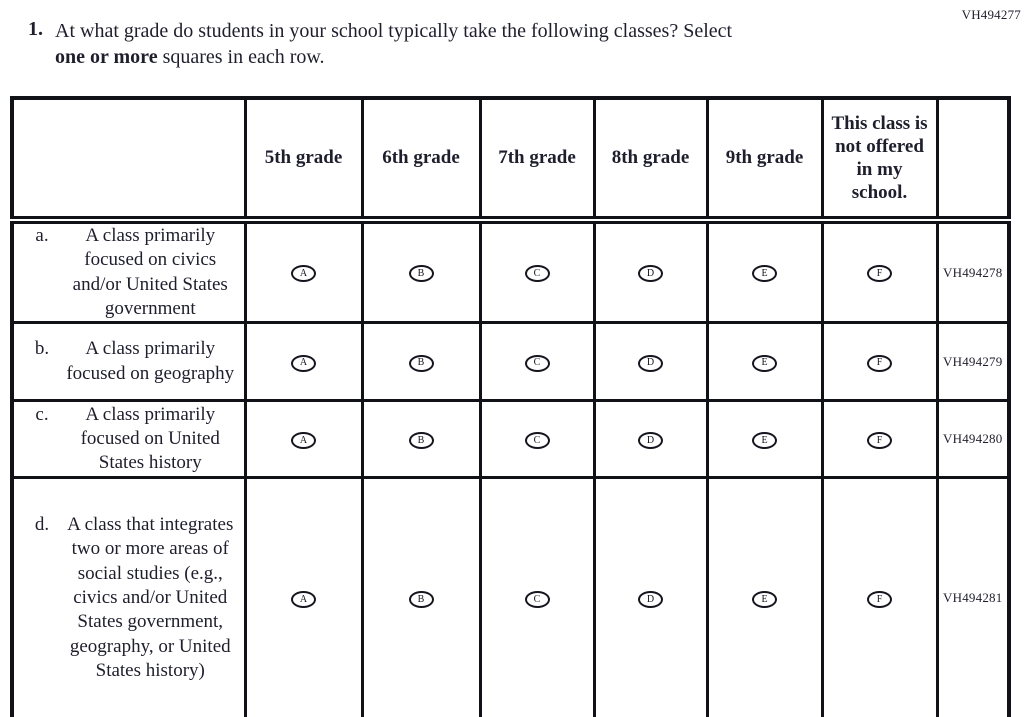 This screenshot has width=1031, height=717. I want to click on header-9th-grade: 9th grade, so click(764, 160).